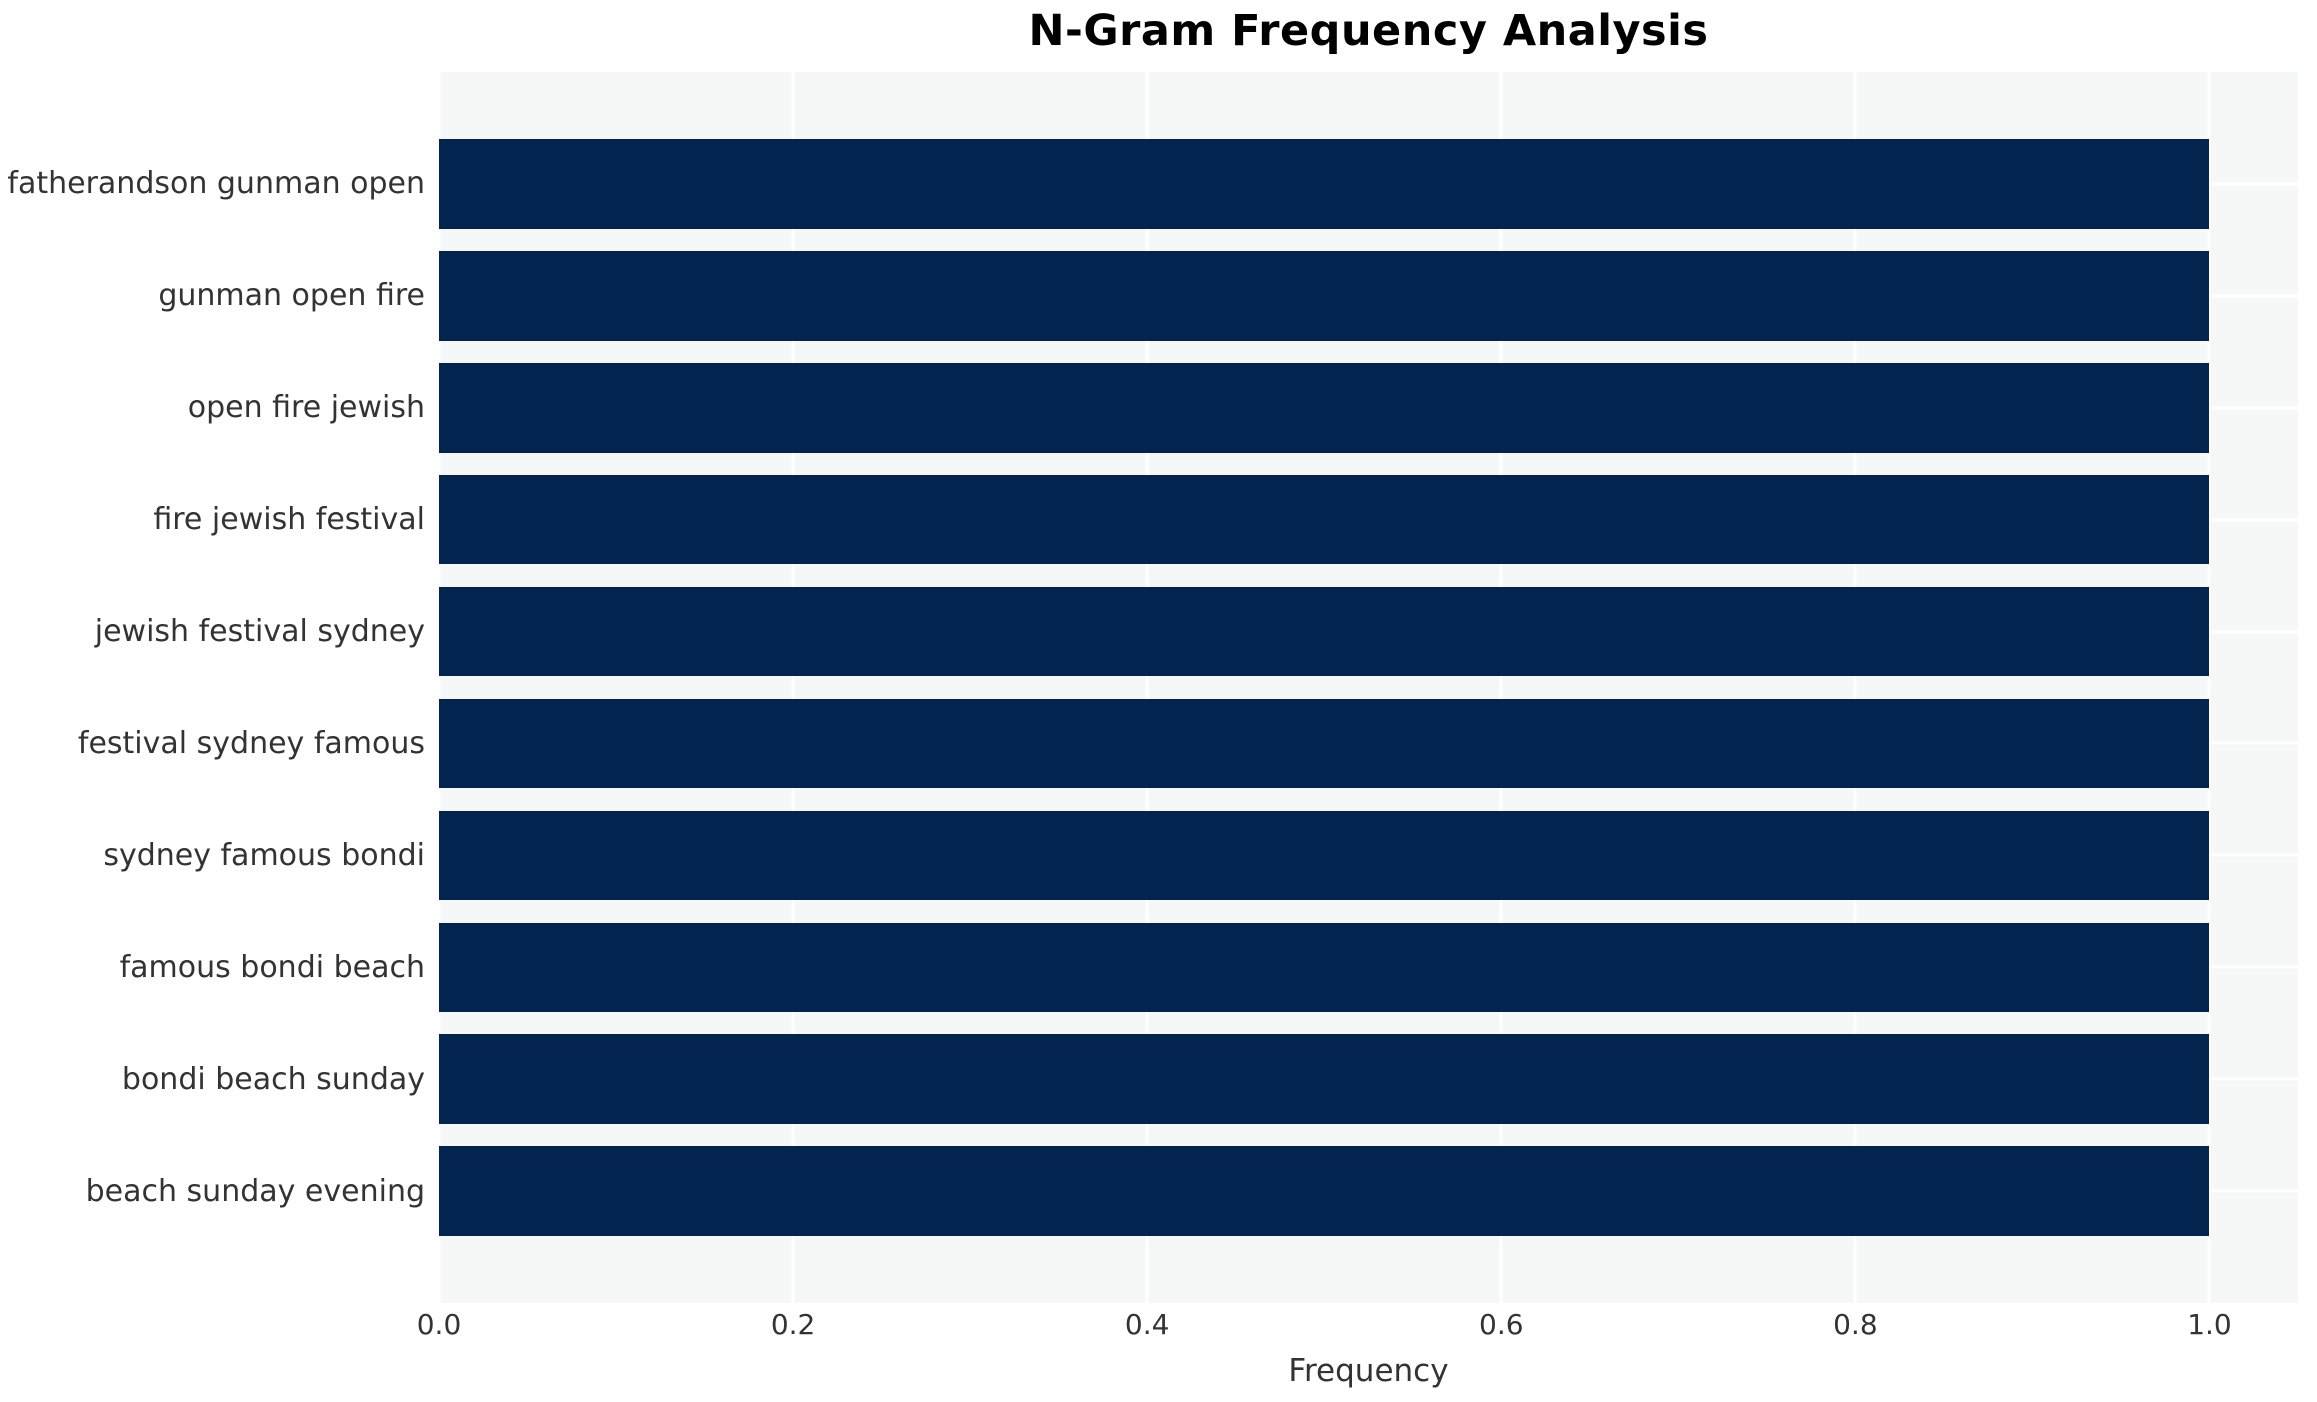 This screenshot has width=2317, height=1402. What do you see at coordinates (255, 1191) in the screenshot?
I see `y-tick-label: beach sunday evening` at bounding box center [255, 1191].